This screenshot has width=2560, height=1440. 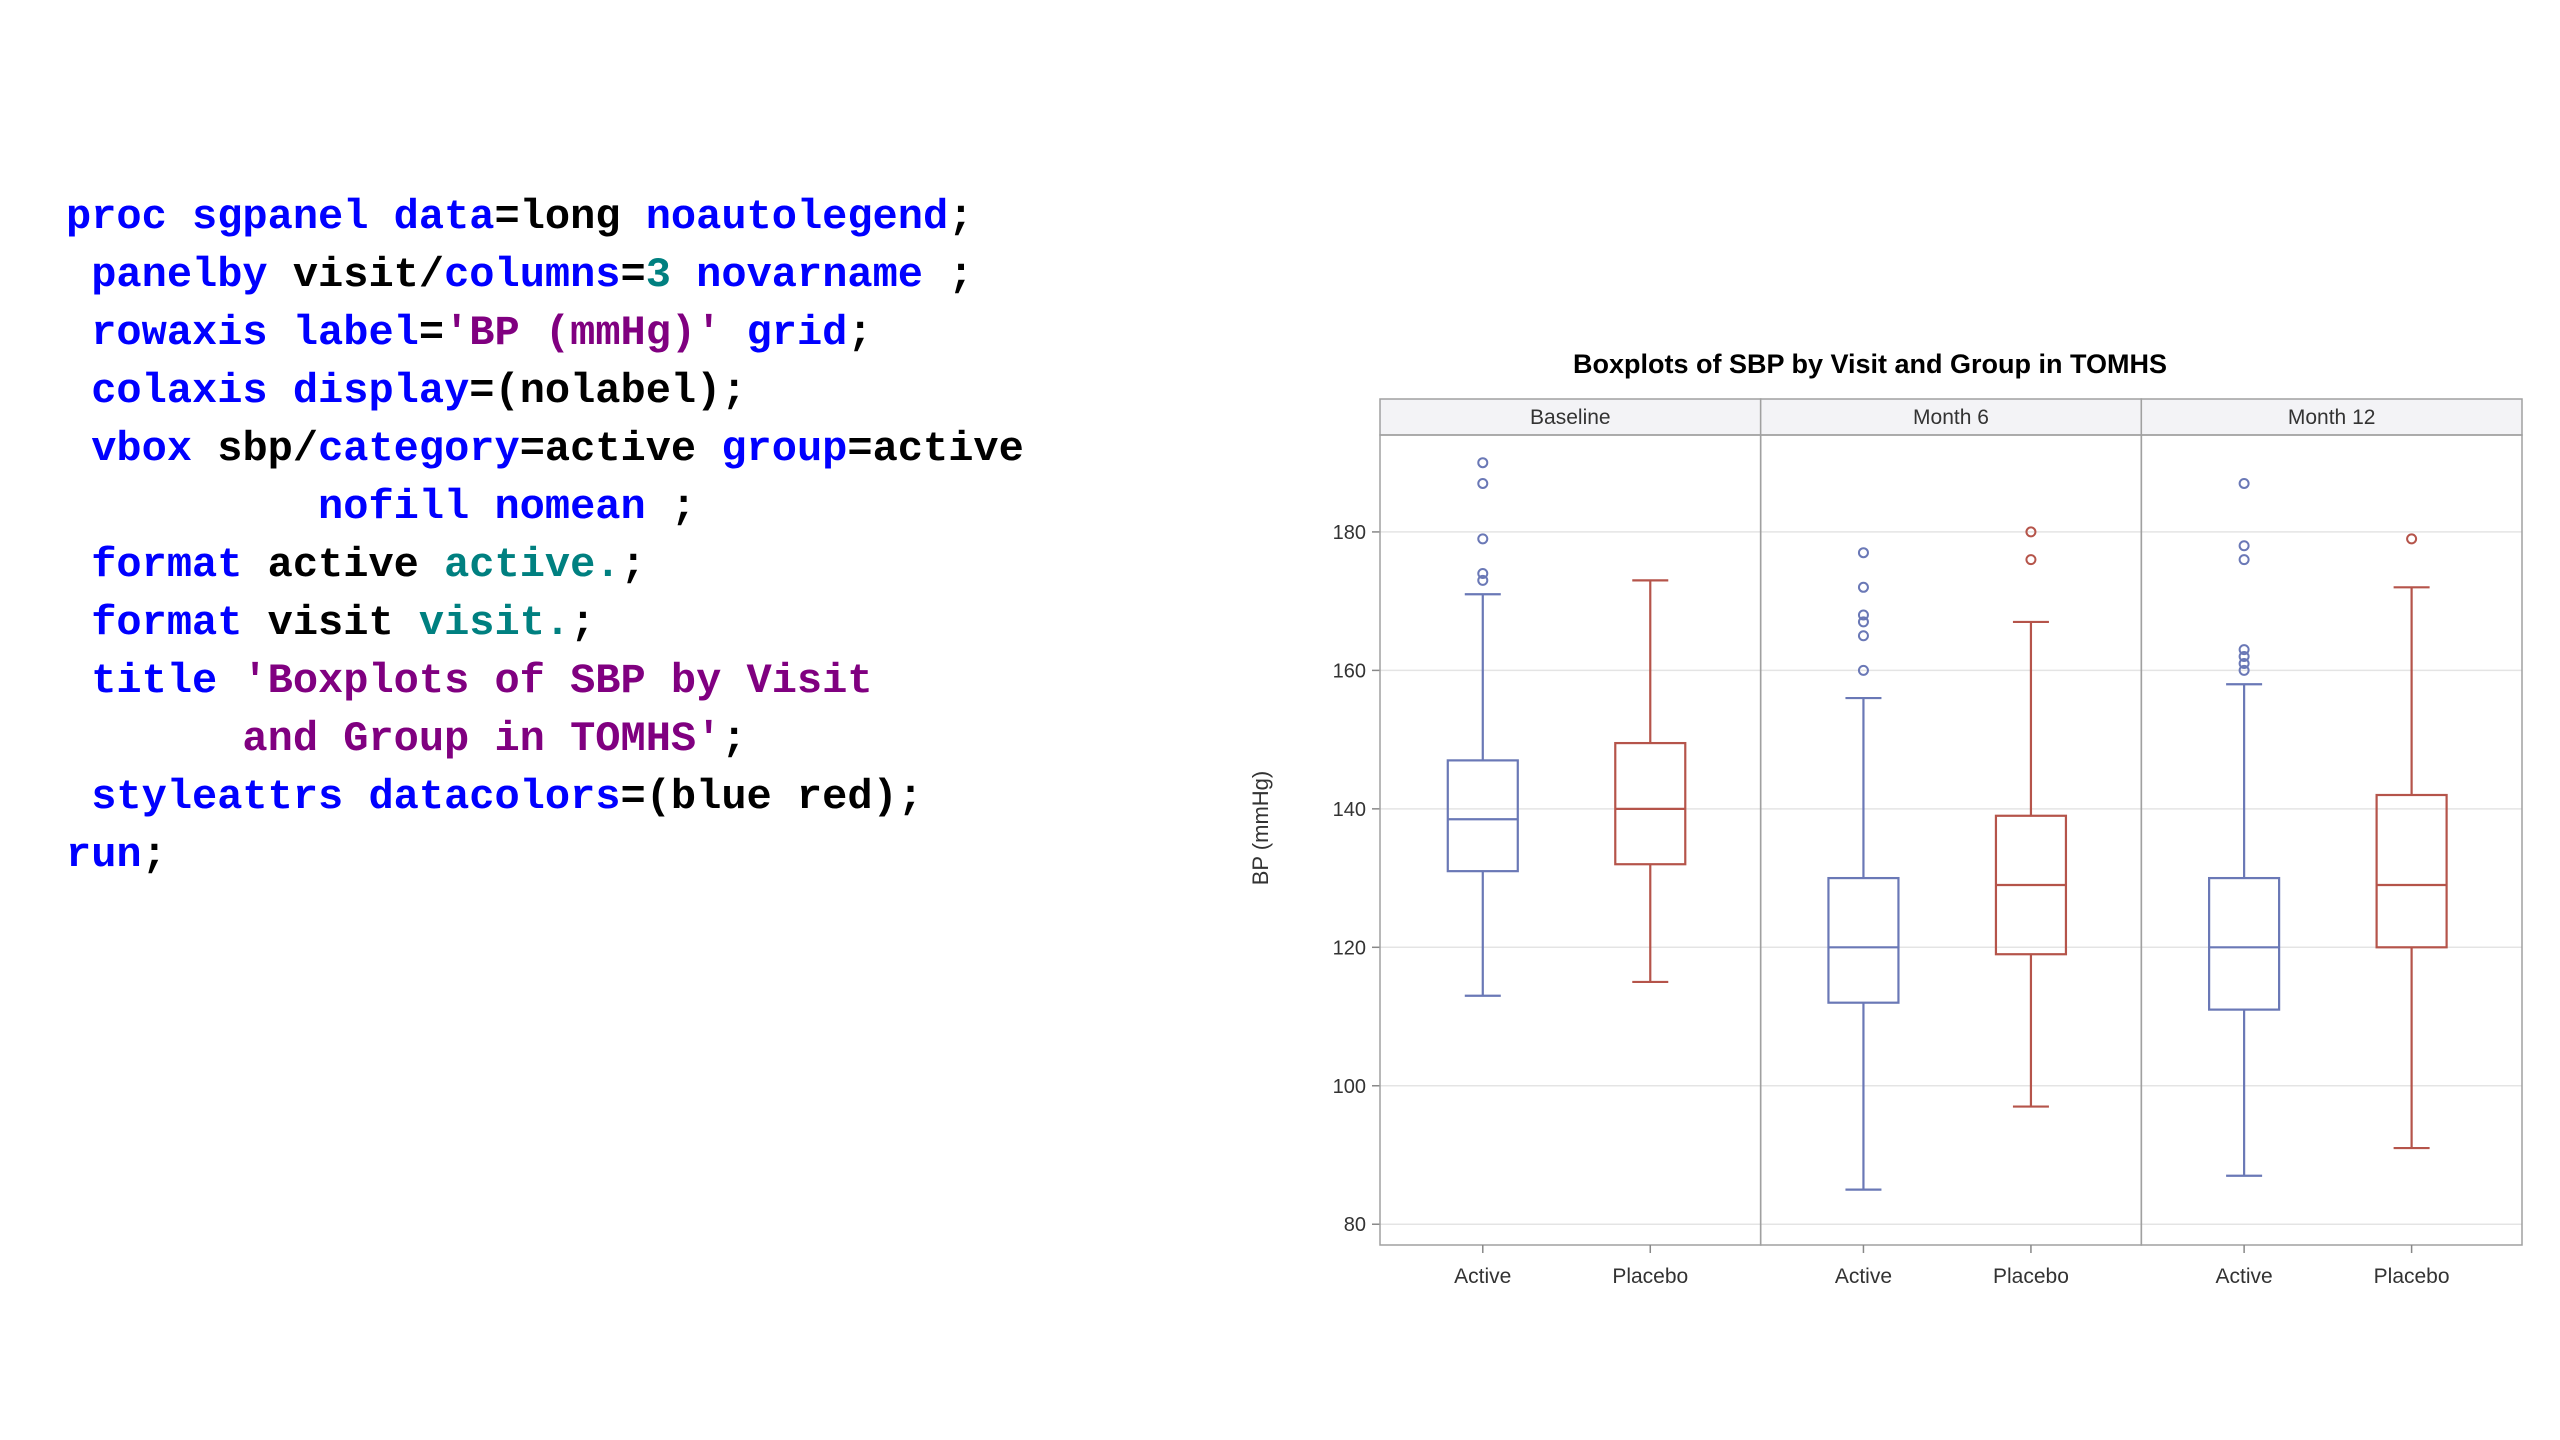 I want to click on code-line: panelby visit/columns=3 novarname ;, so click(x=545, y=275).